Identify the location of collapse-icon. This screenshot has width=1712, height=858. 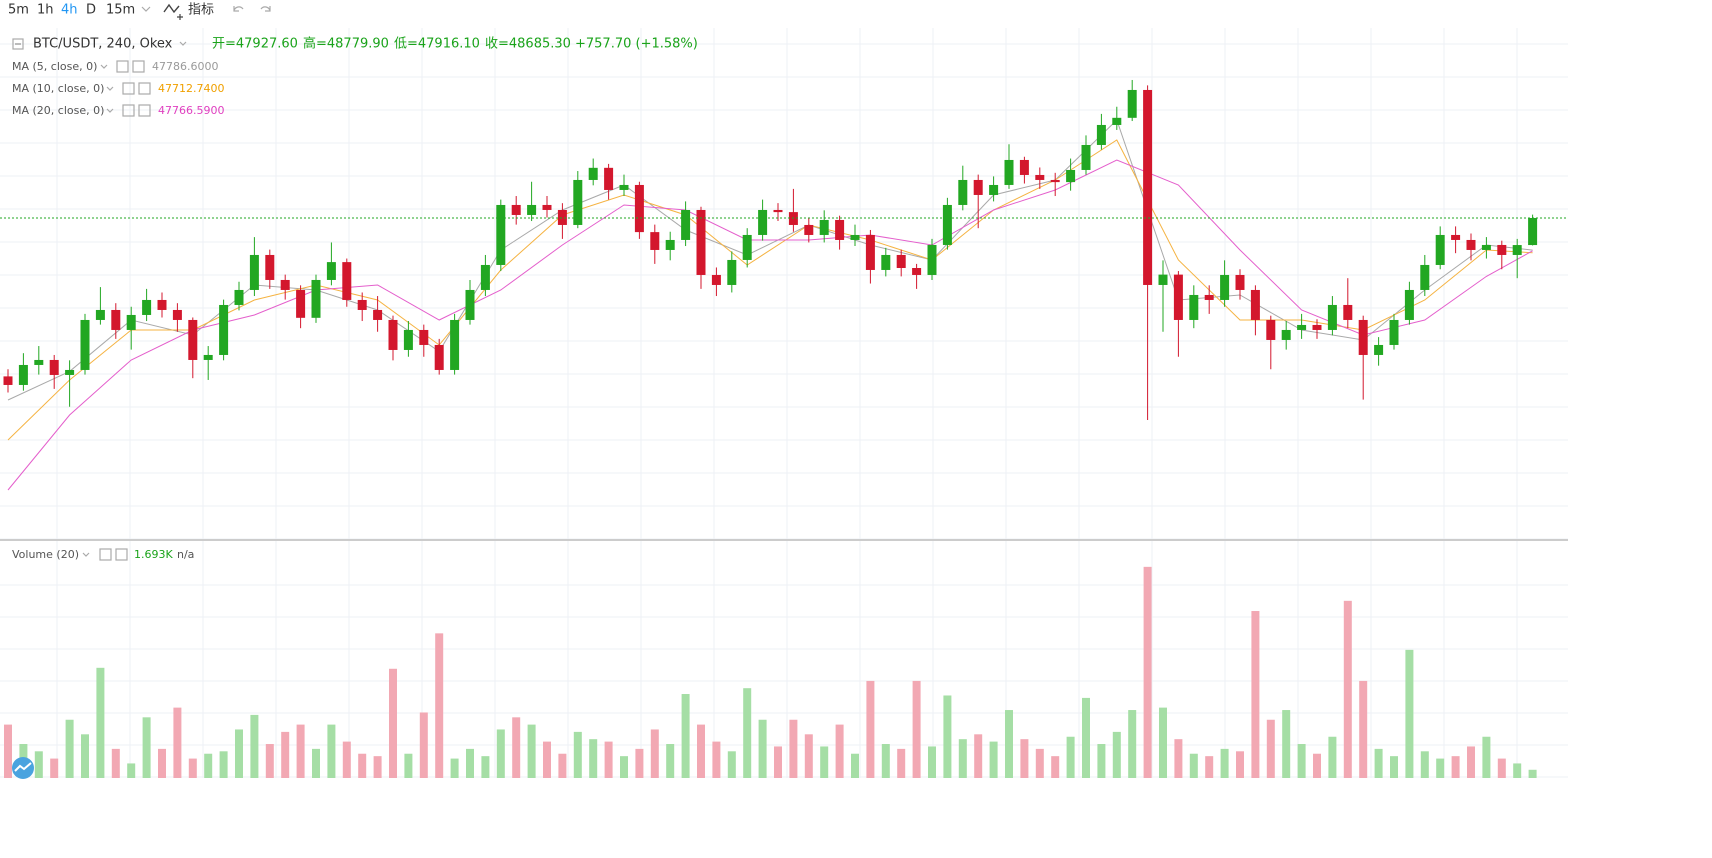
(18, 44).